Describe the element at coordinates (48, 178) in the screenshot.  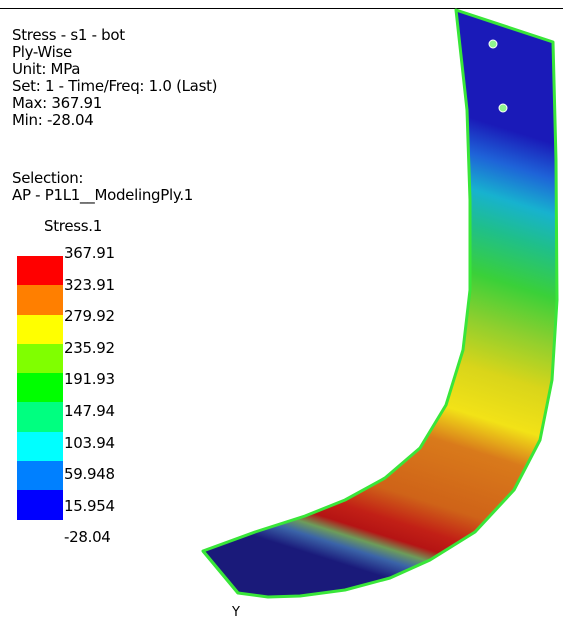
I see `selection-heading: Selection:` at that location.